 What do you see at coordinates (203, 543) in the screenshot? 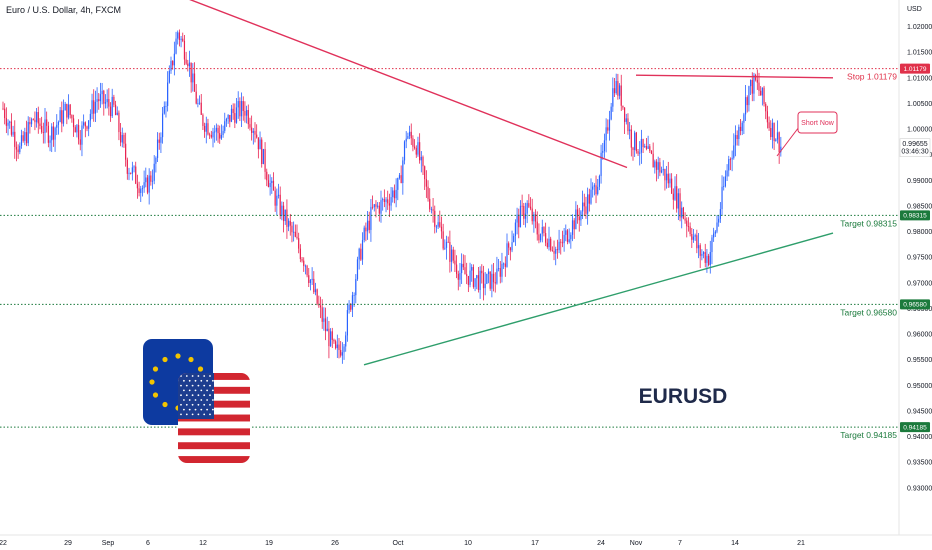
I see `x-tick-label: 12` at bounding box center [203, 543].